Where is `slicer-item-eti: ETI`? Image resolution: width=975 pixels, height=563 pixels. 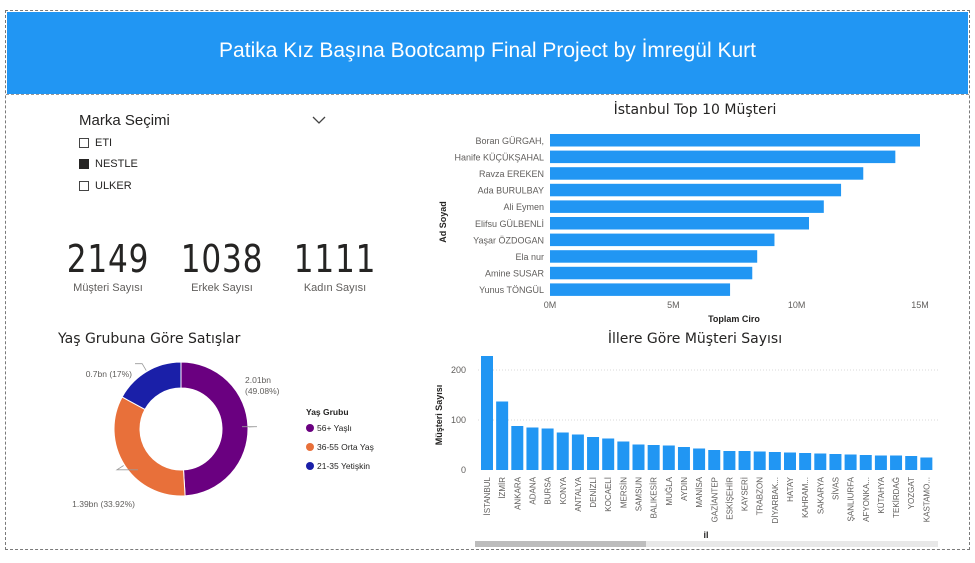
slicer-item-eti: ETI is located at coordinates (95, 143).